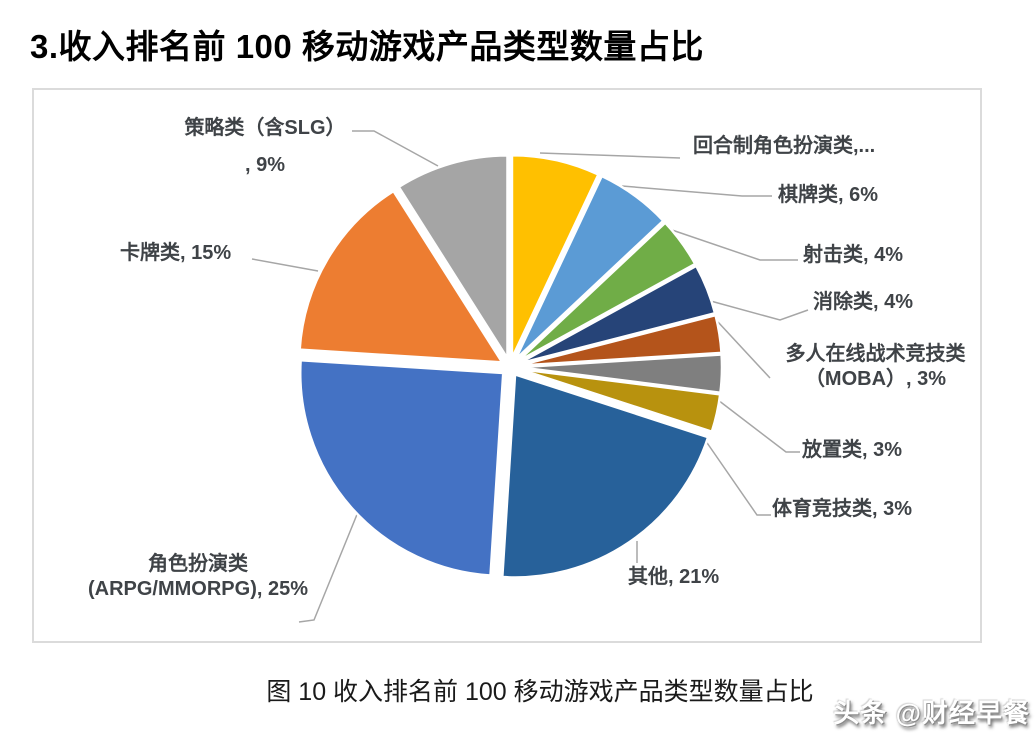  I want to click on slice-label-sports: 体育竞技类, 3%, so click(842, 509).